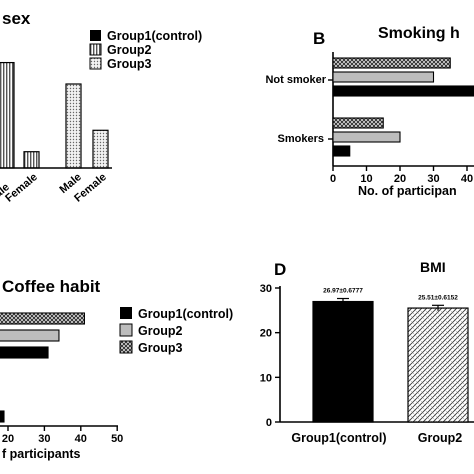 Image resolution: width=474 pixels, height=474 pixels. What do you see at coordinates (81, 439) in the screenshot?
I see `panel-c-x-tick-label: 40` at bounding box center [81, 439].